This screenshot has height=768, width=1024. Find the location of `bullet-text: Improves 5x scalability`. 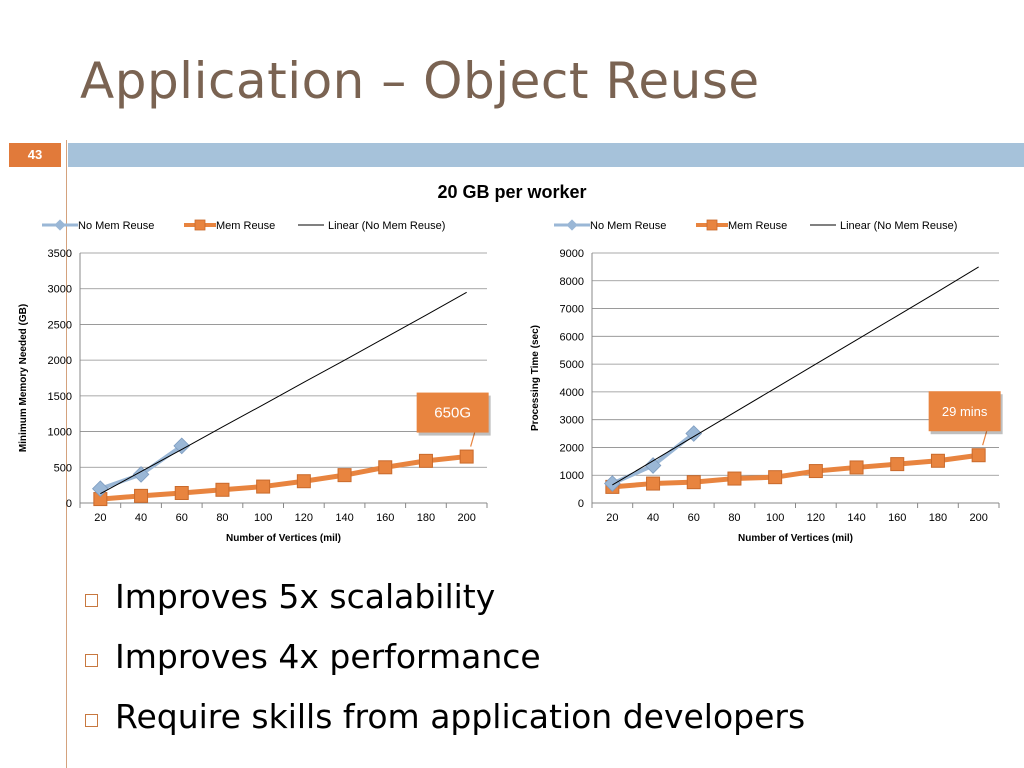

bullet-text: Improves 5x scalability is located at coordinates (305, 596).